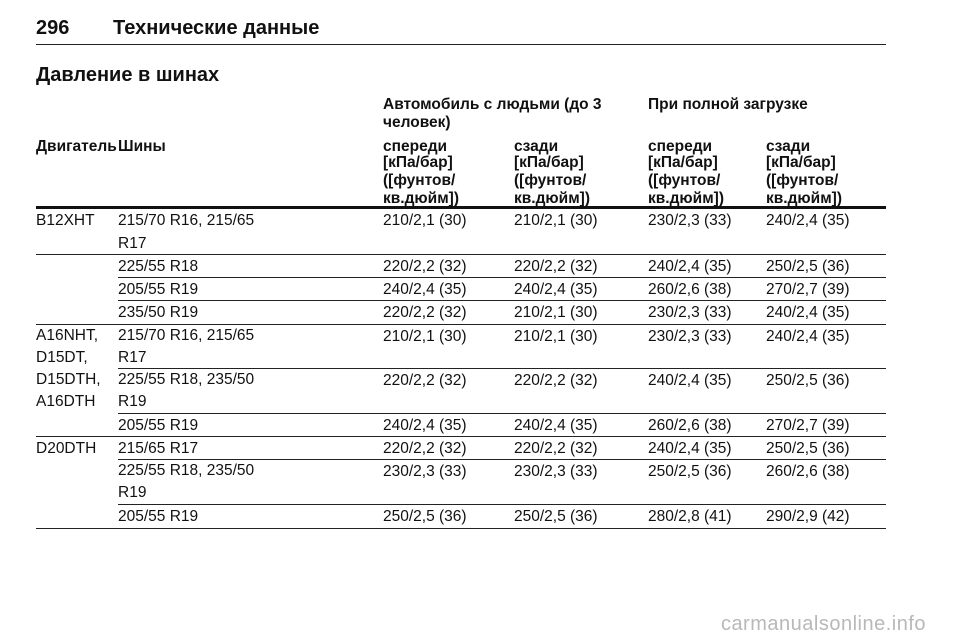 Image resolution: width=960 pixels, height=642 pixels. Describe the element at coordinates (68, 390) in the screenshot. I see `engine-line-2: D15DTH, A16DTH` at that location.